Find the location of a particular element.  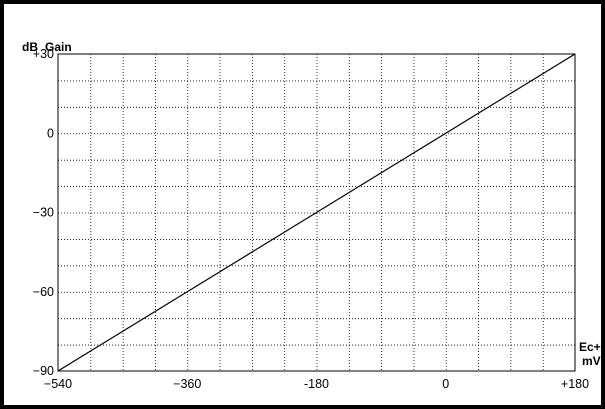

y-axis-label: Gain is located at coordinates (58, 47).